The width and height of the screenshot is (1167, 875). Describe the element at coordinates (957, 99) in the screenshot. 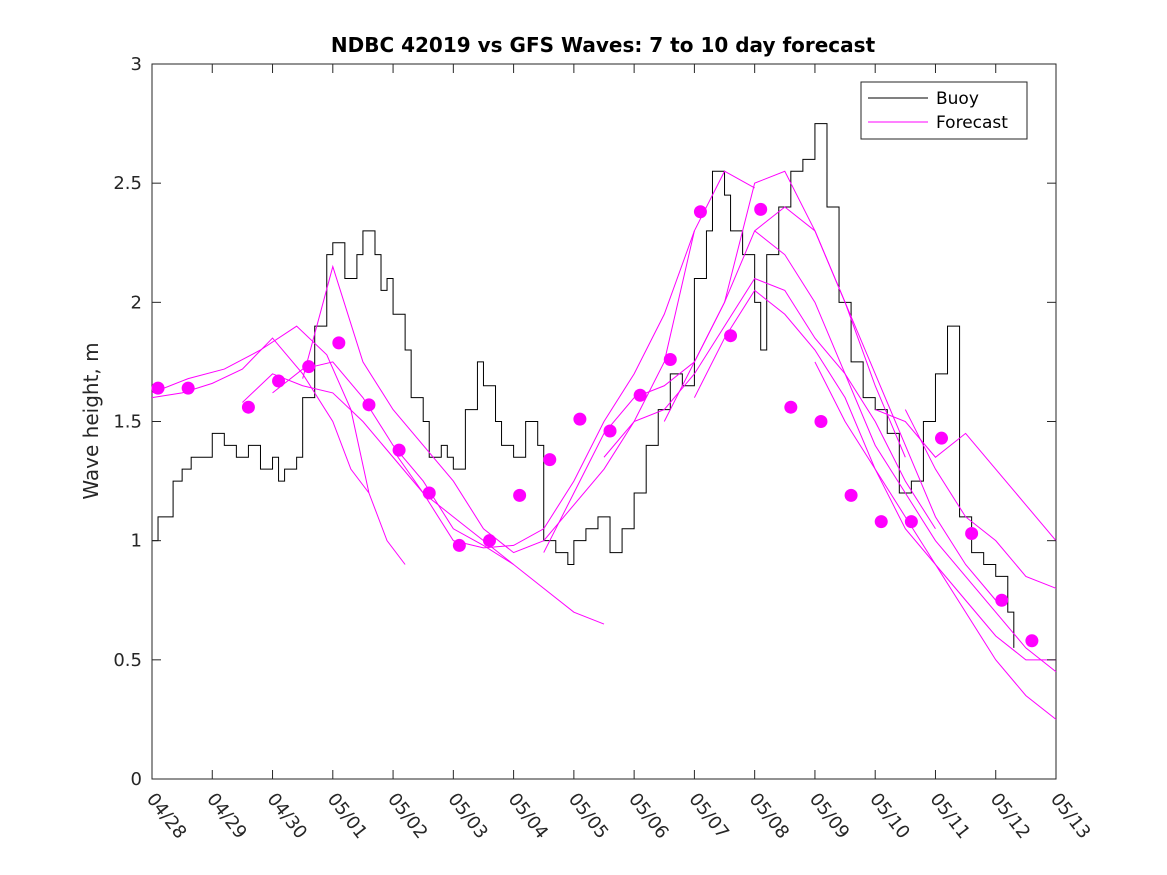

I see `legend-buoy-label: Buoy` at that location.